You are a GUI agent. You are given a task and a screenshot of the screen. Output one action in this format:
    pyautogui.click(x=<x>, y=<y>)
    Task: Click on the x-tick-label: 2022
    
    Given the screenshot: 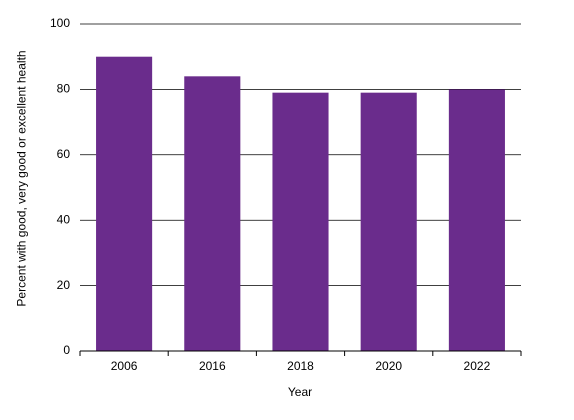 What is the action you would take?
    pyautogui.click(x=477, y=366)
    